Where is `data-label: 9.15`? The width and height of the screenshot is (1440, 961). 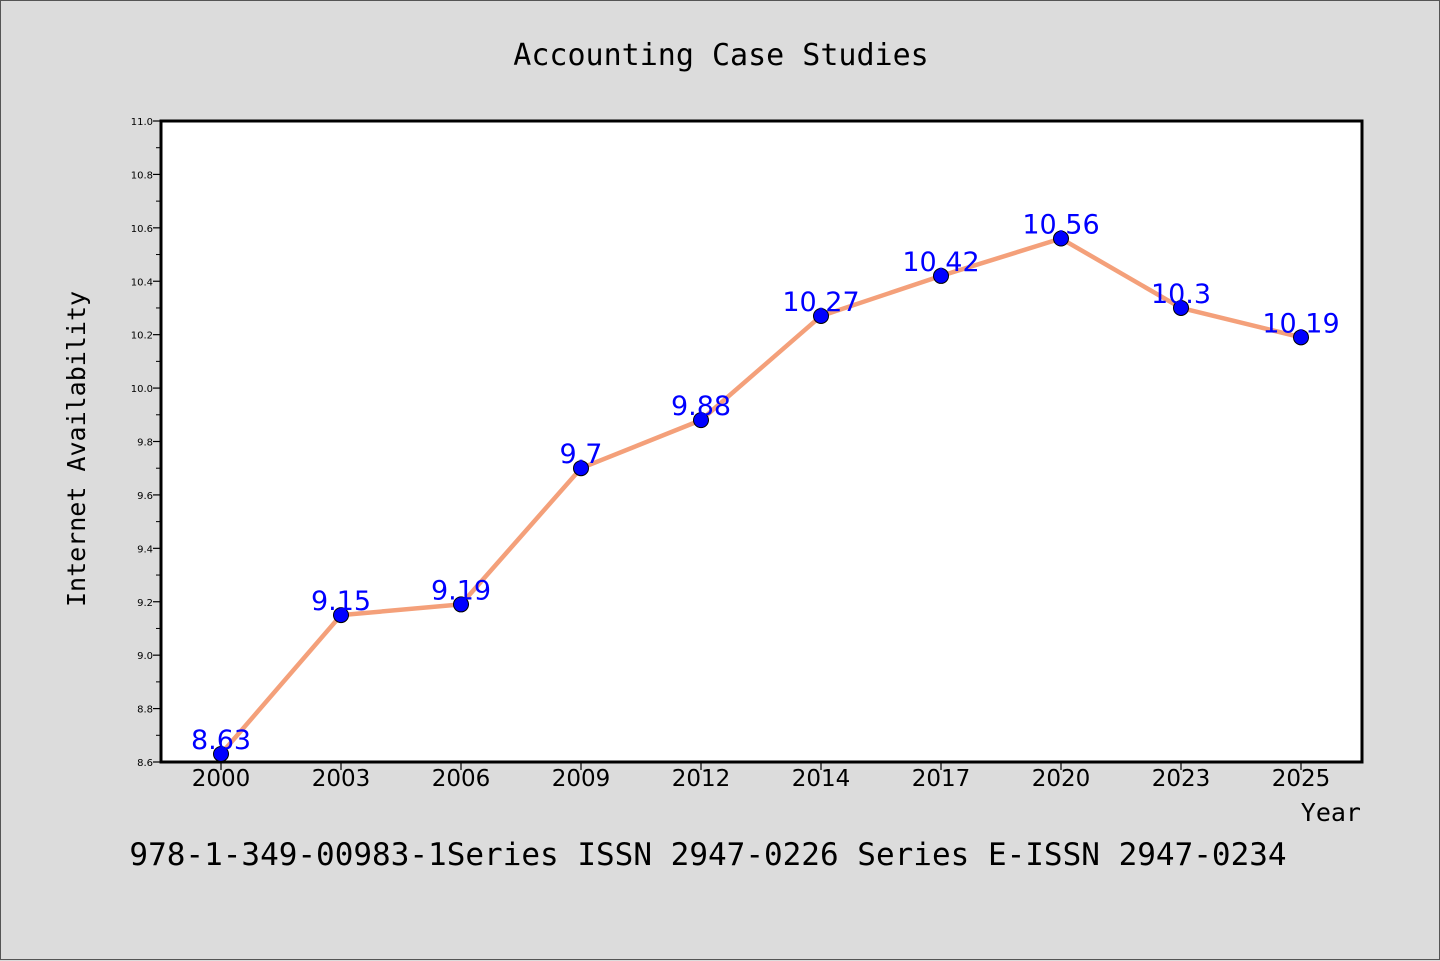
data-label: 9.15 is located at coordinates (341, 601).